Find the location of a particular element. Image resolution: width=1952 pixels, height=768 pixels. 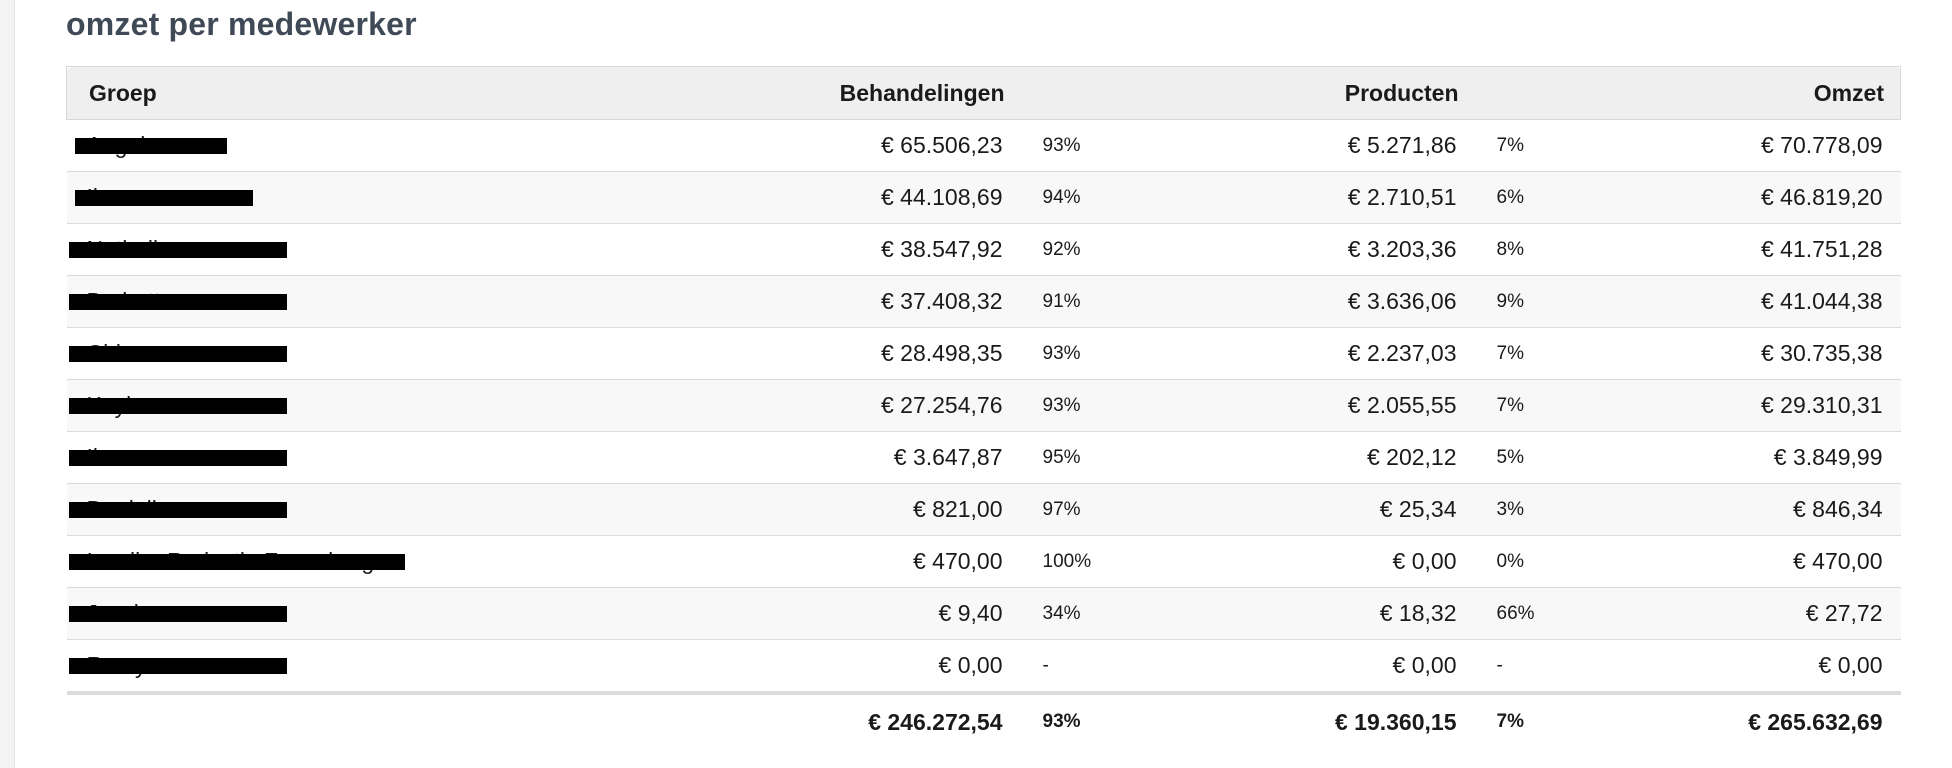

producten-pct-cell: 0% is located at coordinates (1544, 561).